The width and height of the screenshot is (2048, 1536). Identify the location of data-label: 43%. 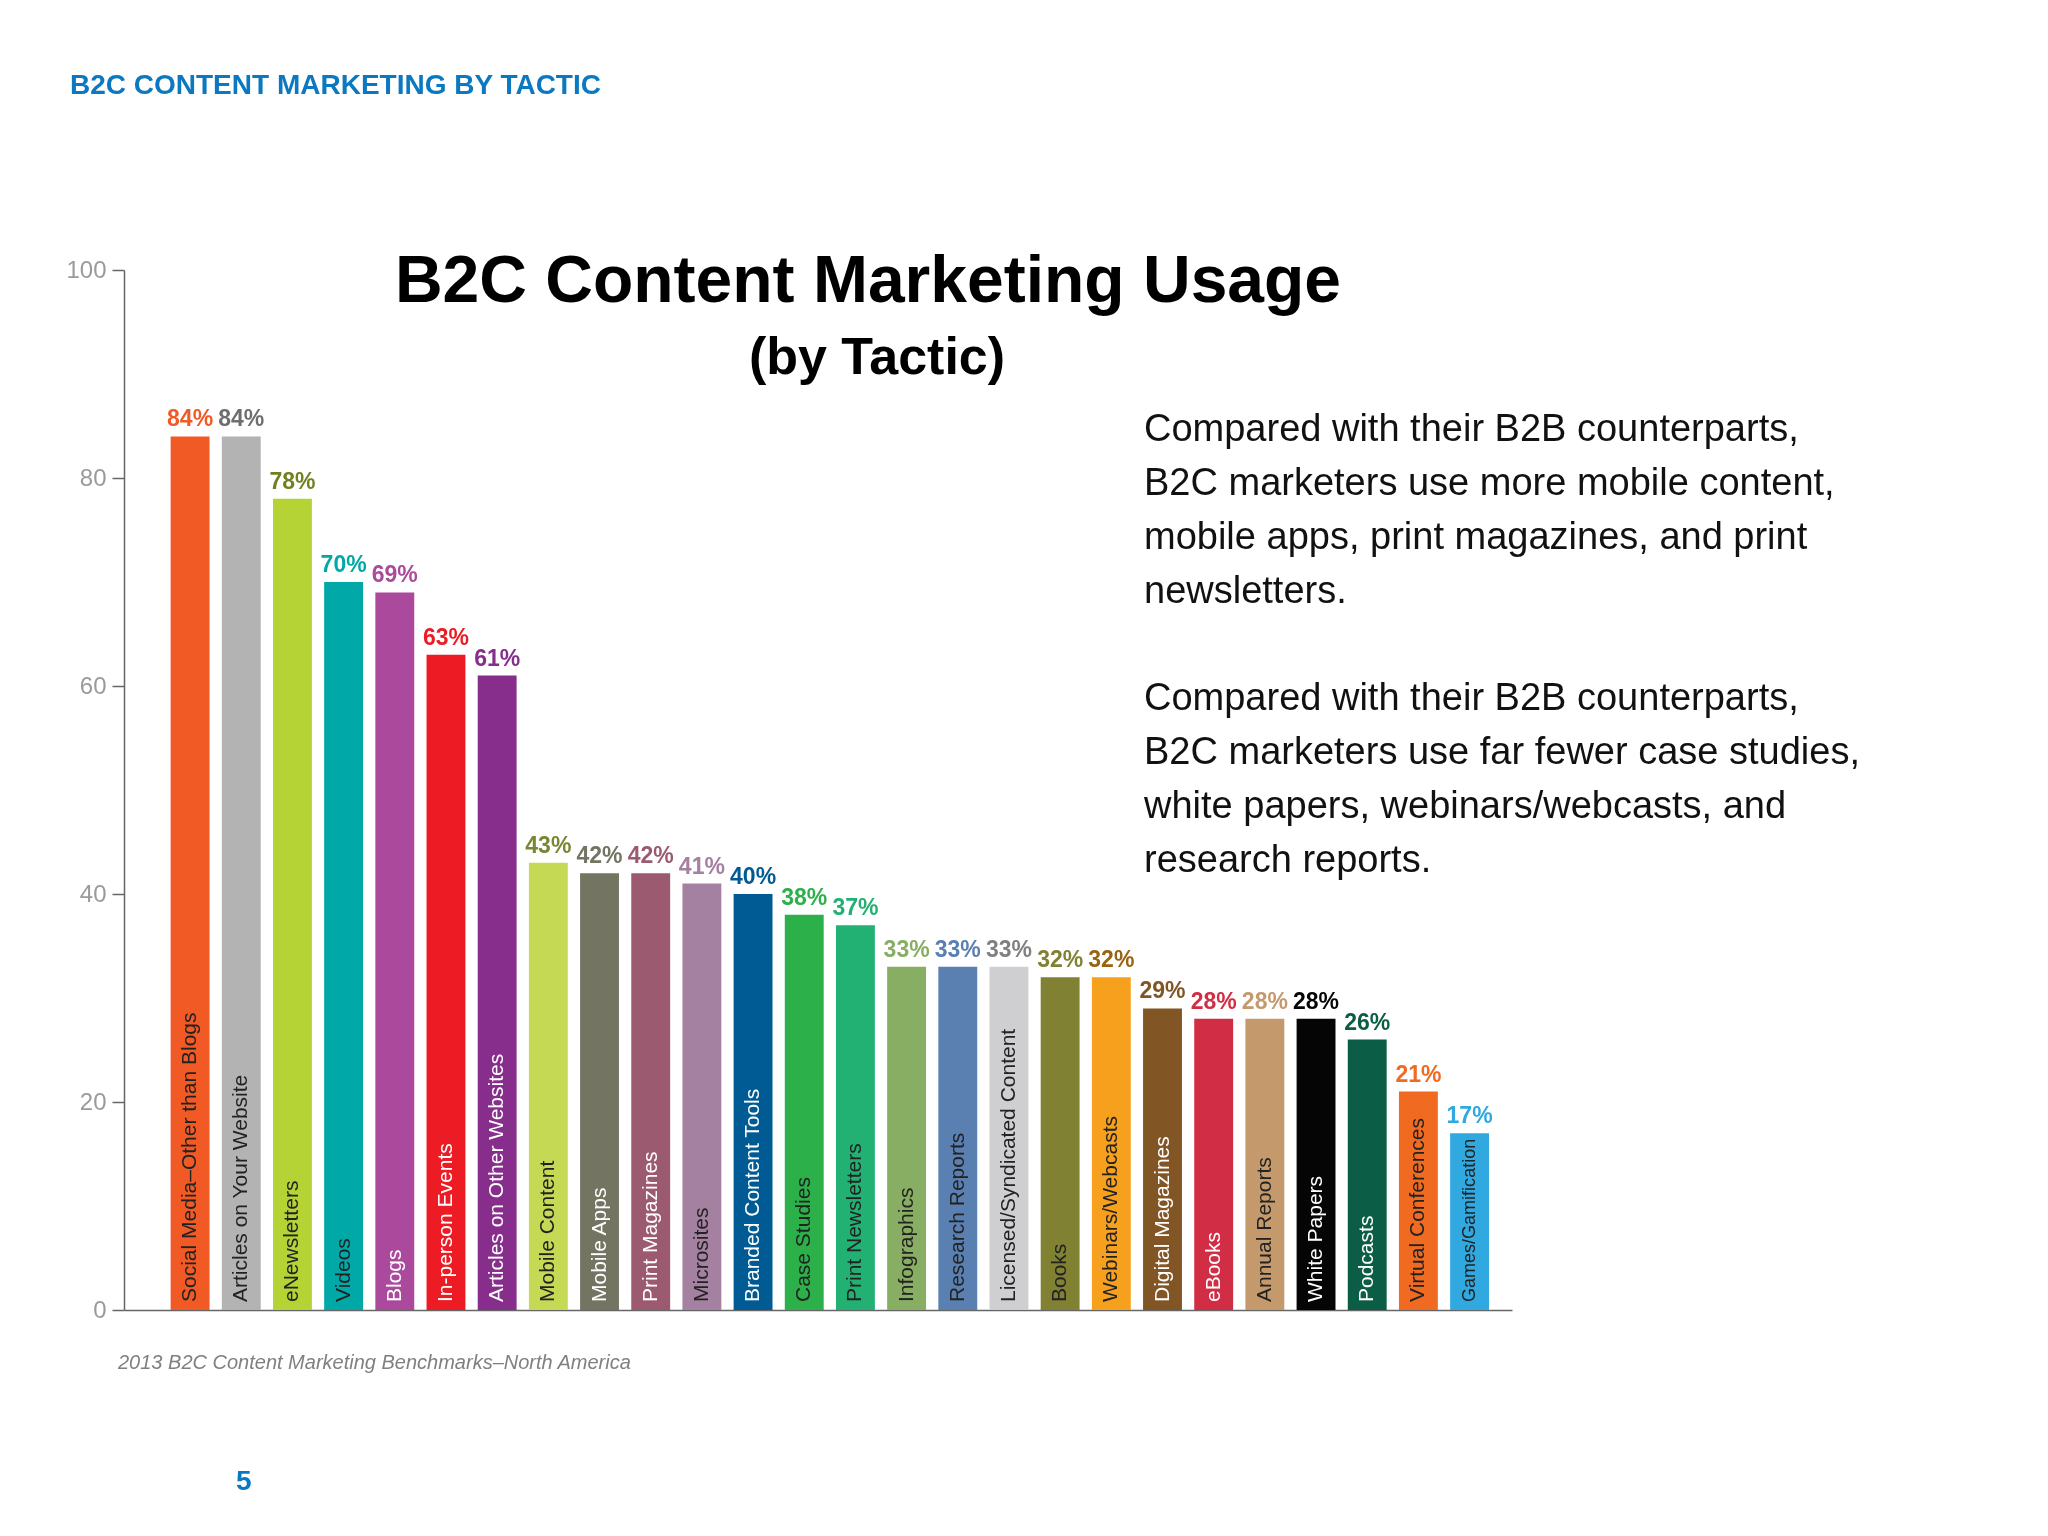
(548, 844).